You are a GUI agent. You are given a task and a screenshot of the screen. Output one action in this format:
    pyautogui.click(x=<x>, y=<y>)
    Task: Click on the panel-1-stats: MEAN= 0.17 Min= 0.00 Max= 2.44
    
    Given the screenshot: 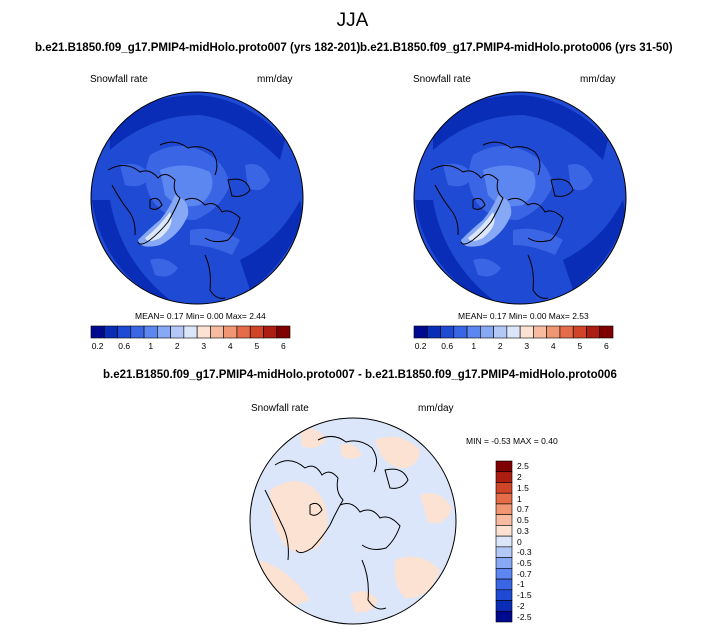 What is the action you would take?
    pyautogui.click(x=200, y=316)
    